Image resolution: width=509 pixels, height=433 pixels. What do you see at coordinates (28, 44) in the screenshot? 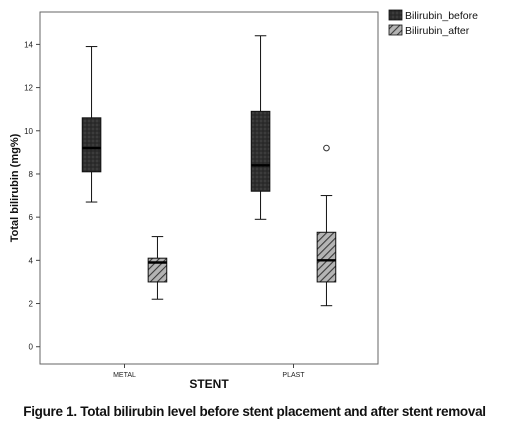
I see `y-tick-label: 14` at bounding box center [28, 44].